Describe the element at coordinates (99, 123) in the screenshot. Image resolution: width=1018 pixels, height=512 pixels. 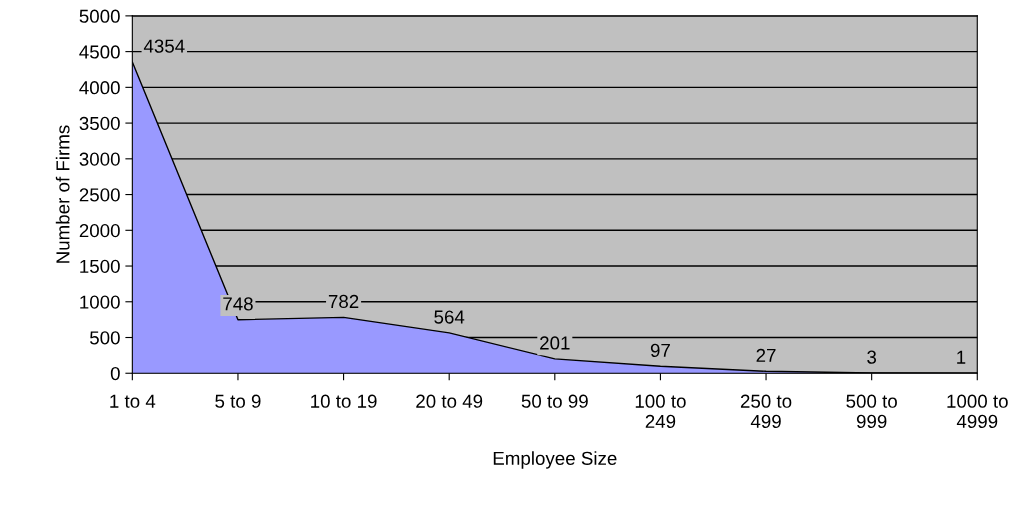
I see `y-tick-label: 3500` at that location.